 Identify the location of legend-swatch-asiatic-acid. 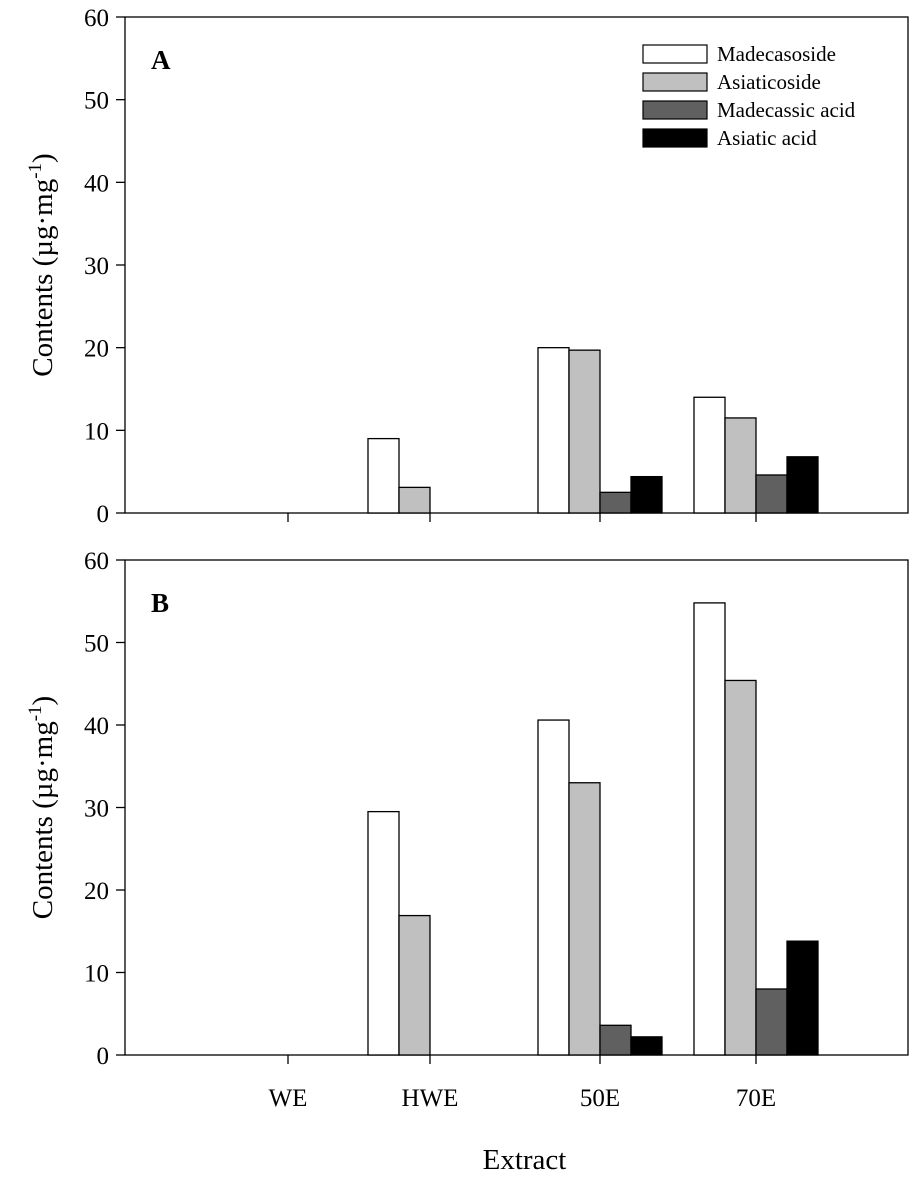
(675, 138).